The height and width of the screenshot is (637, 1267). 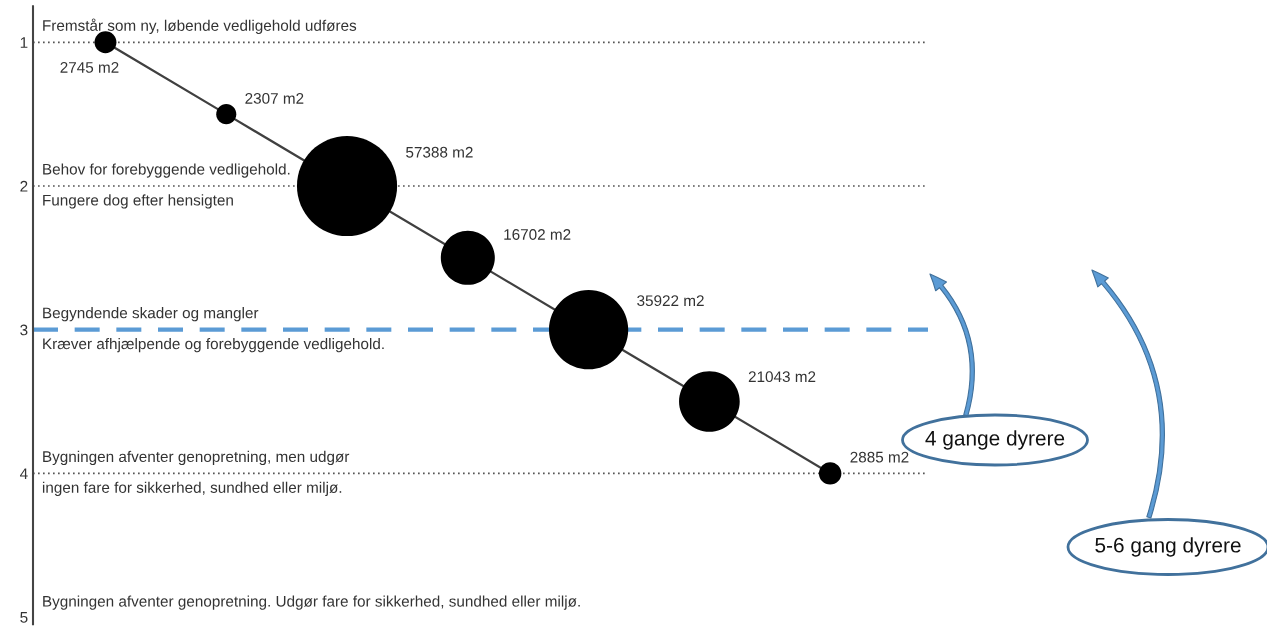 I want to click on ref-line-label: Fremstår som ny, løbende vedligehold udføres, so click(x=200, y=26).